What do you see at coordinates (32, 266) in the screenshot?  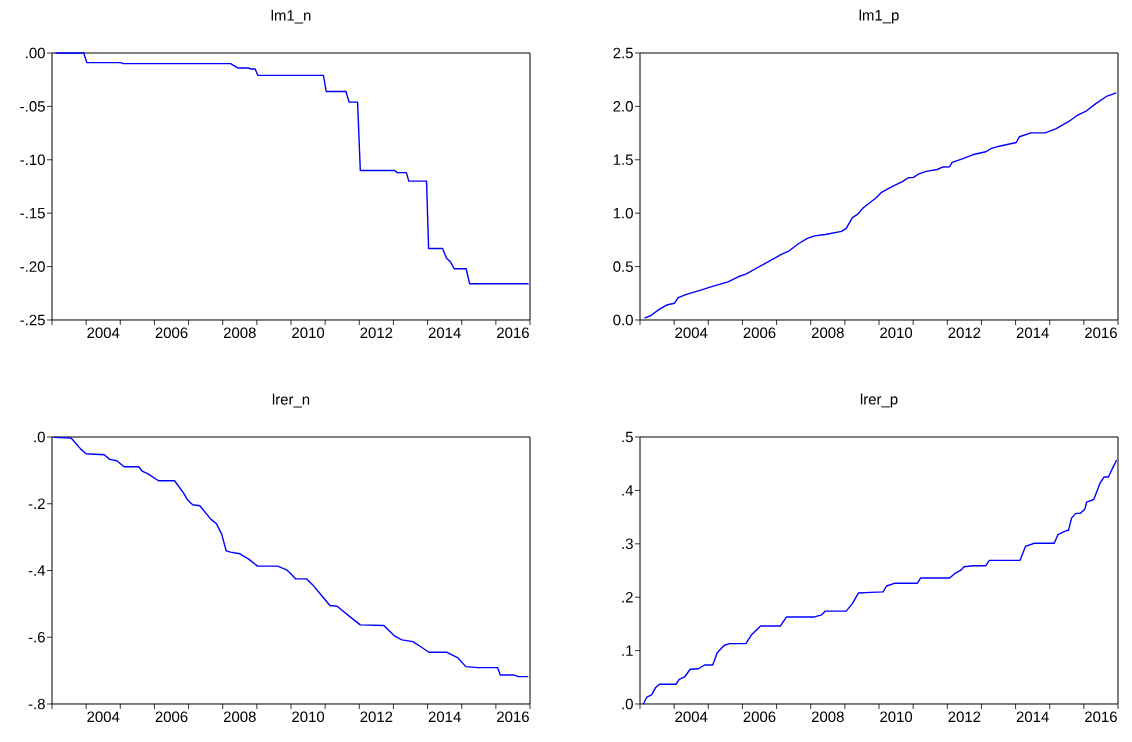 I see `y-tick-label: -.20` at bounding box center [32, 266].